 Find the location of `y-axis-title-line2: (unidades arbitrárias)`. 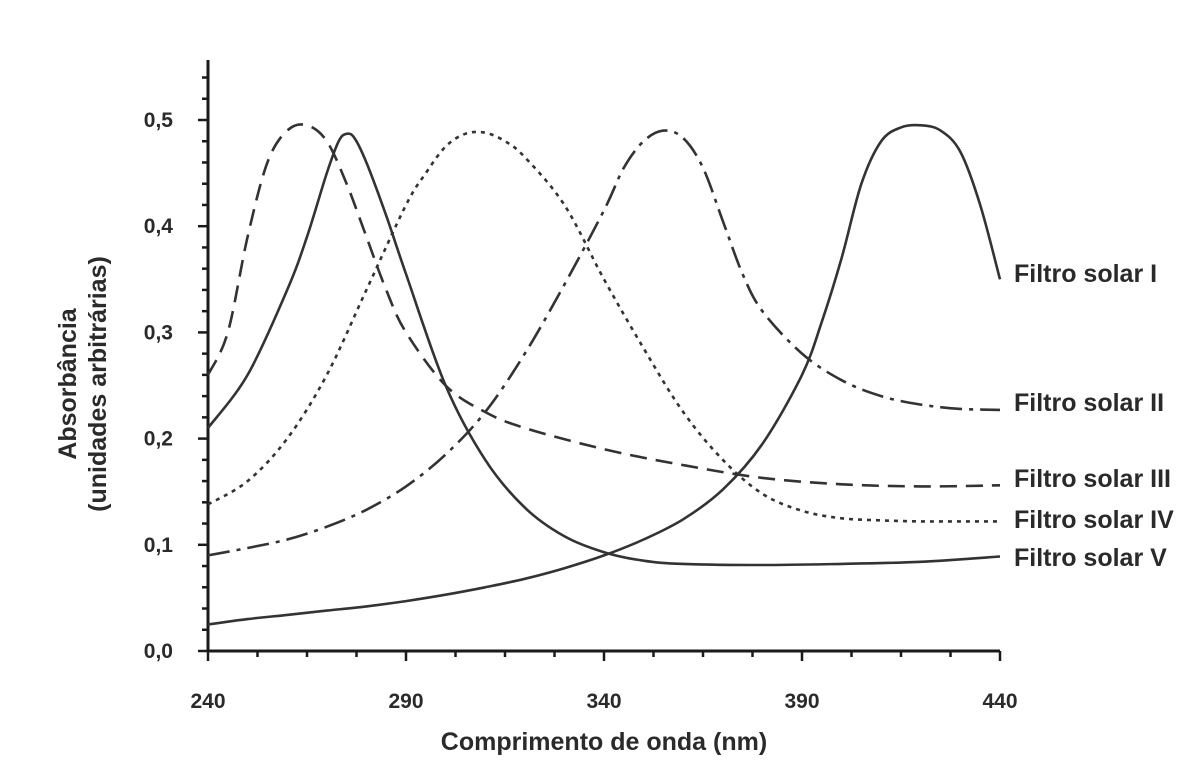

y-axis-title-line2: (unidades arbitrárias) is located at coordinates (98, 384).